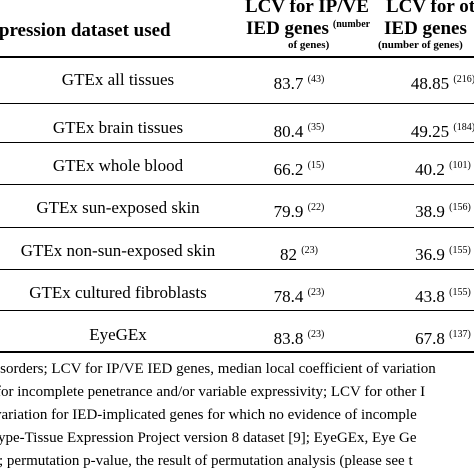  Describe the element at coordinates (309, 45) in the screenshot. I see `header-lcv-ipve-line3: of genes)` at that location.